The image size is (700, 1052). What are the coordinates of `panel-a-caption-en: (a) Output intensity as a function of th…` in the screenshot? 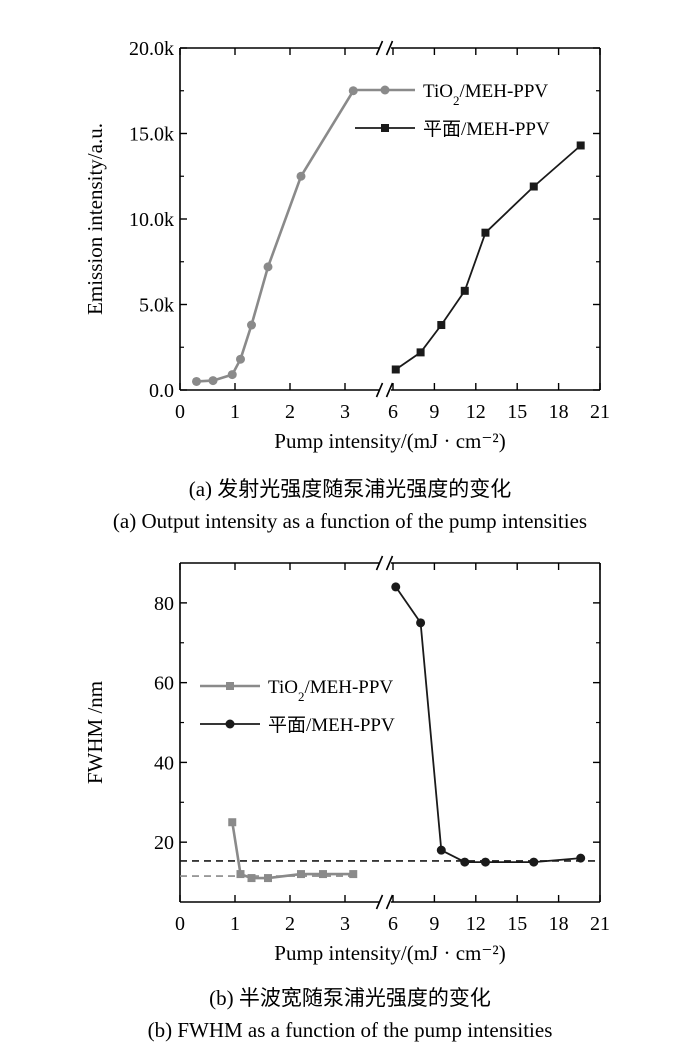 It's located at (350, 521).